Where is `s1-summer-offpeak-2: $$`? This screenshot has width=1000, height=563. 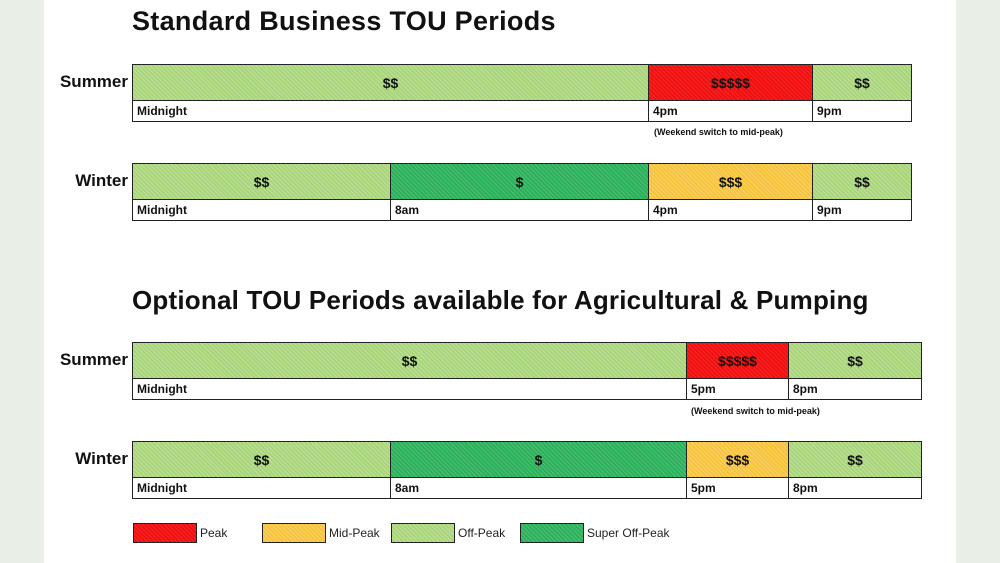 s1-summer-offpeak-2: $$ is located at coordinates (862, 82).